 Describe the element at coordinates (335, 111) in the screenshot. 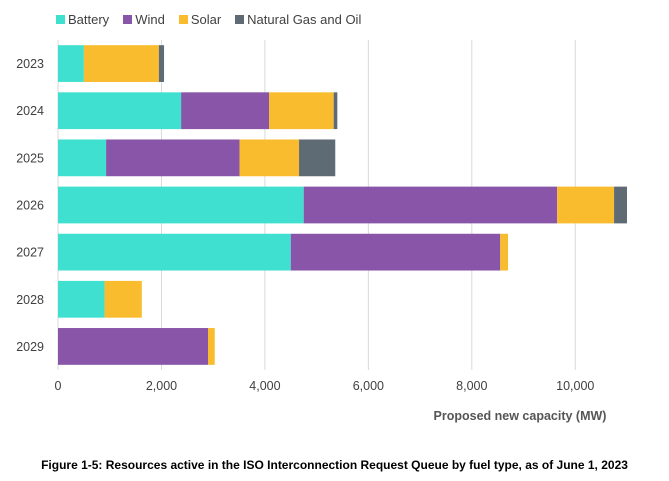

I see `bar-natural-gas-and-oil-2024` at that location.